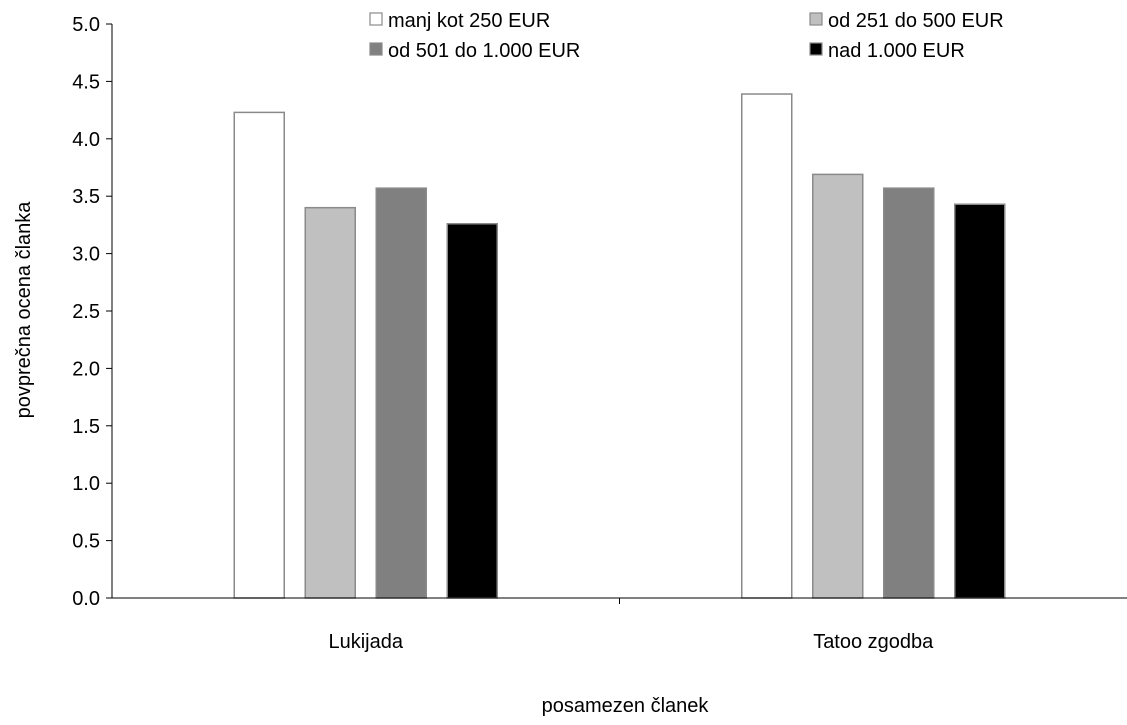 Image resolution: width=1127 pixels, height=725 pixels. Describe the element at coordinates (873, 642) in the screenshot. I see `x-category-label: Tatoo zgodba` at that location.